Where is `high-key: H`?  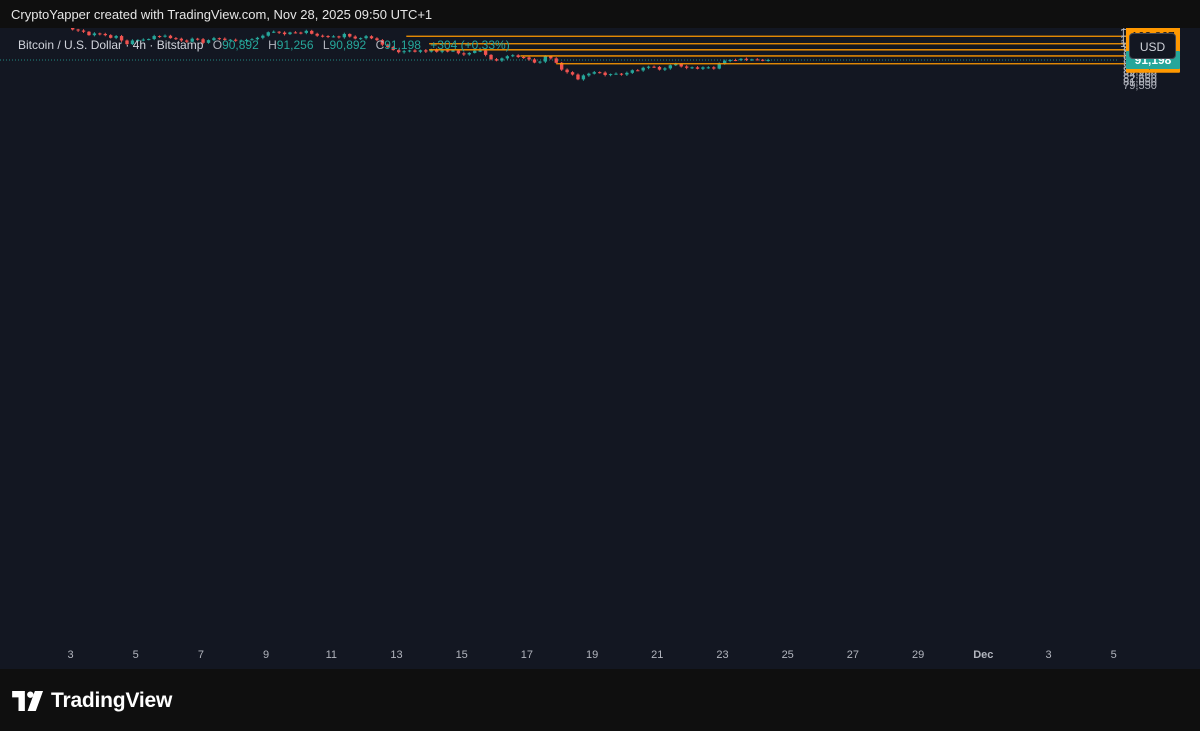
high-key: H is located at coordinates (272, 45).